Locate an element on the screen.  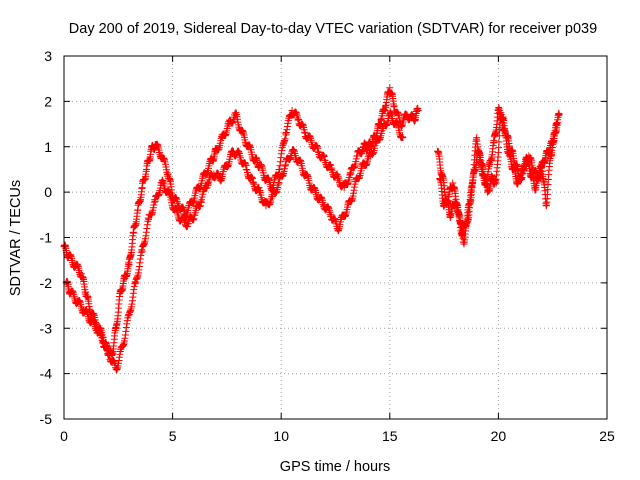
x-tick-label: 15 is located at coordinates (390, 436).